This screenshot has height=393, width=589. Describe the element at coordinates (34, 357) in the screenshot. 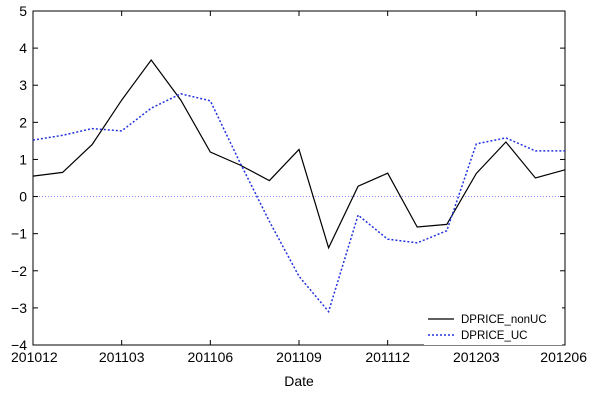

I see `x-tick-label: 201012` at that location.